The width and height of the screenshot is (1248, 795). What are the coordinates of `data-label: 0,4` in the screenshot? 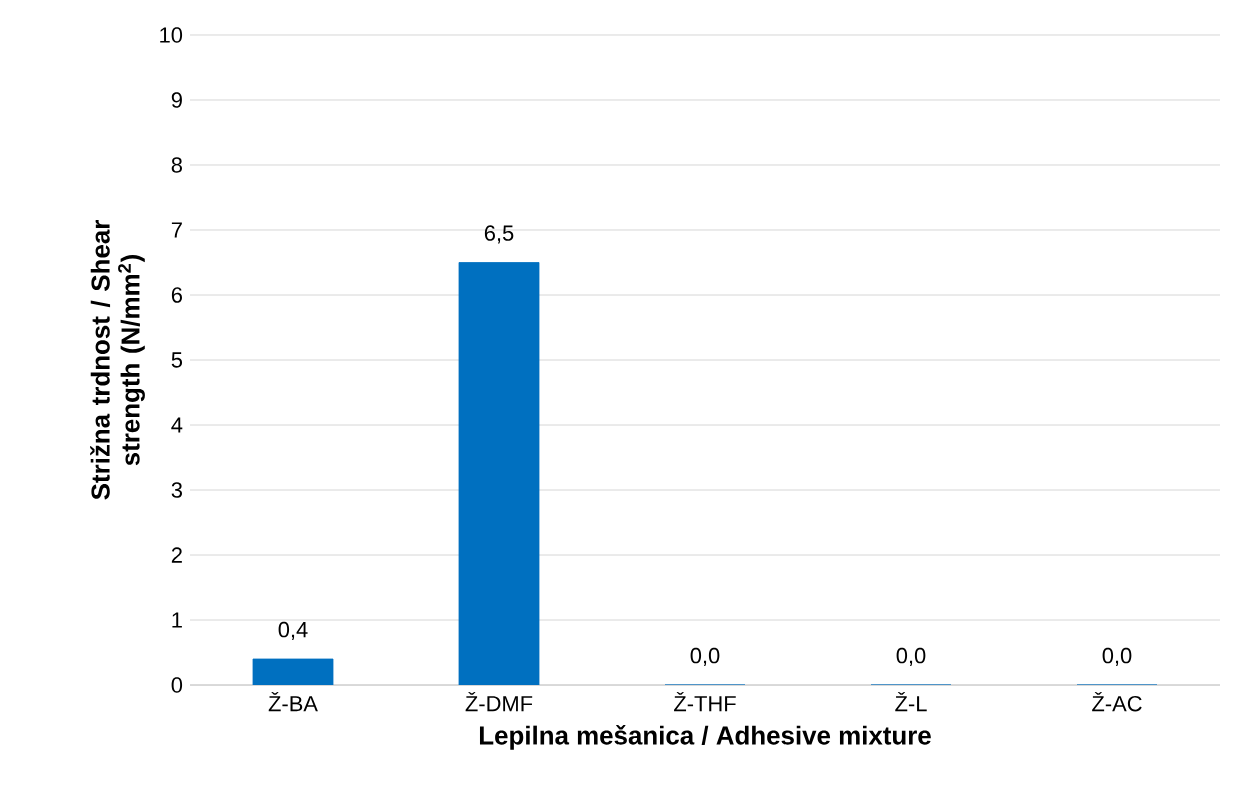 It's located at (293, 630).